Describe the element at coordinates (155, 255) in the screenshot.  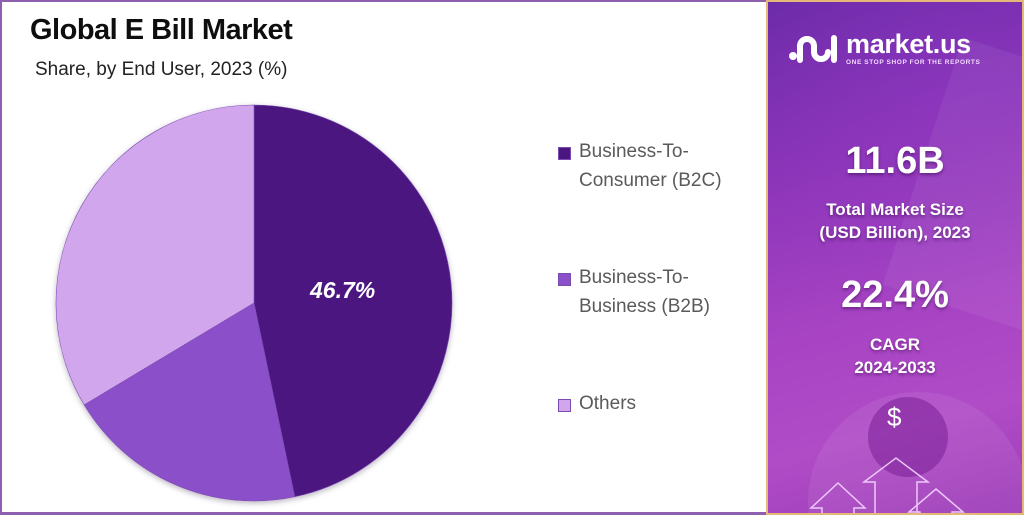
I see `pie-slice-others` at that location.